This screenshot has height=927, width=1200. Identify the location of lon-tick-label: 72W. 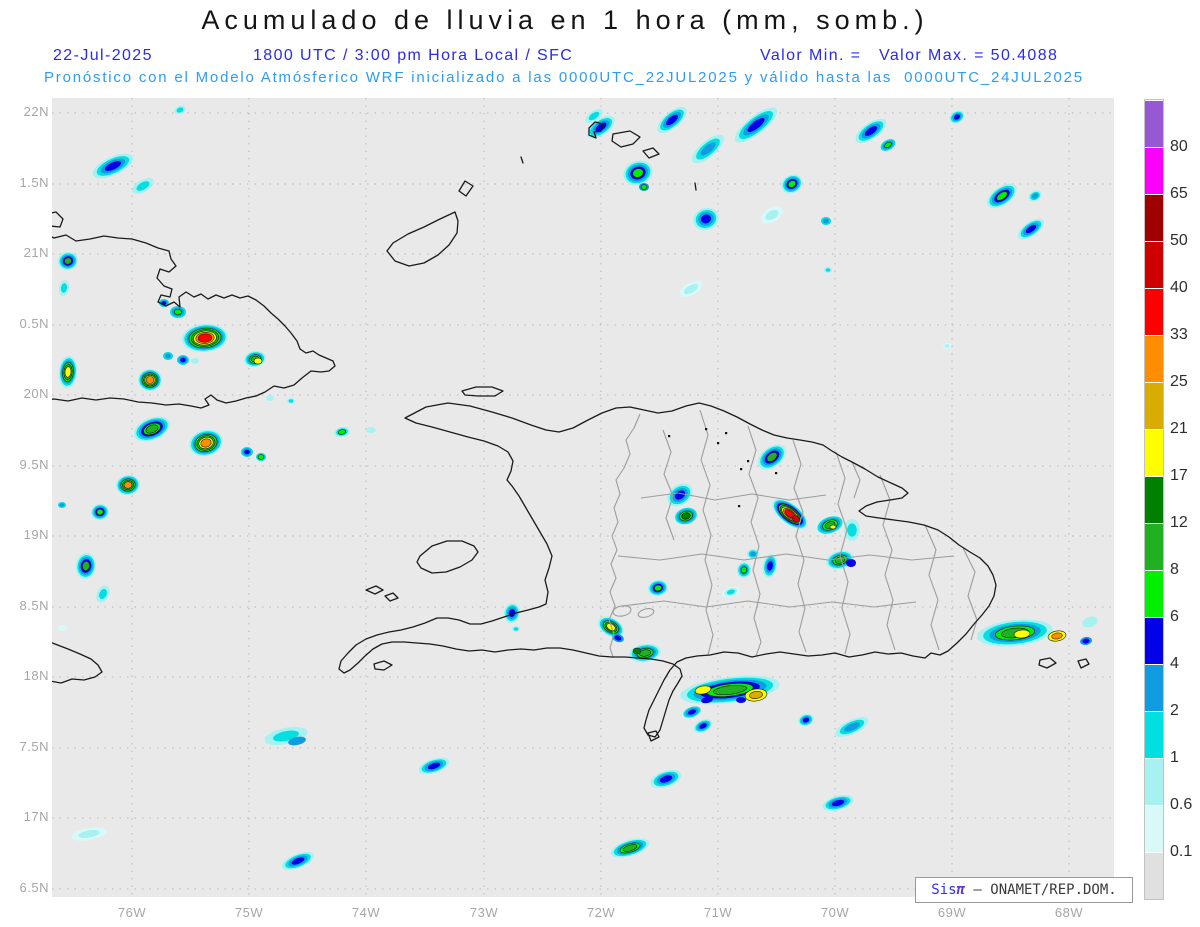
(601, 912).